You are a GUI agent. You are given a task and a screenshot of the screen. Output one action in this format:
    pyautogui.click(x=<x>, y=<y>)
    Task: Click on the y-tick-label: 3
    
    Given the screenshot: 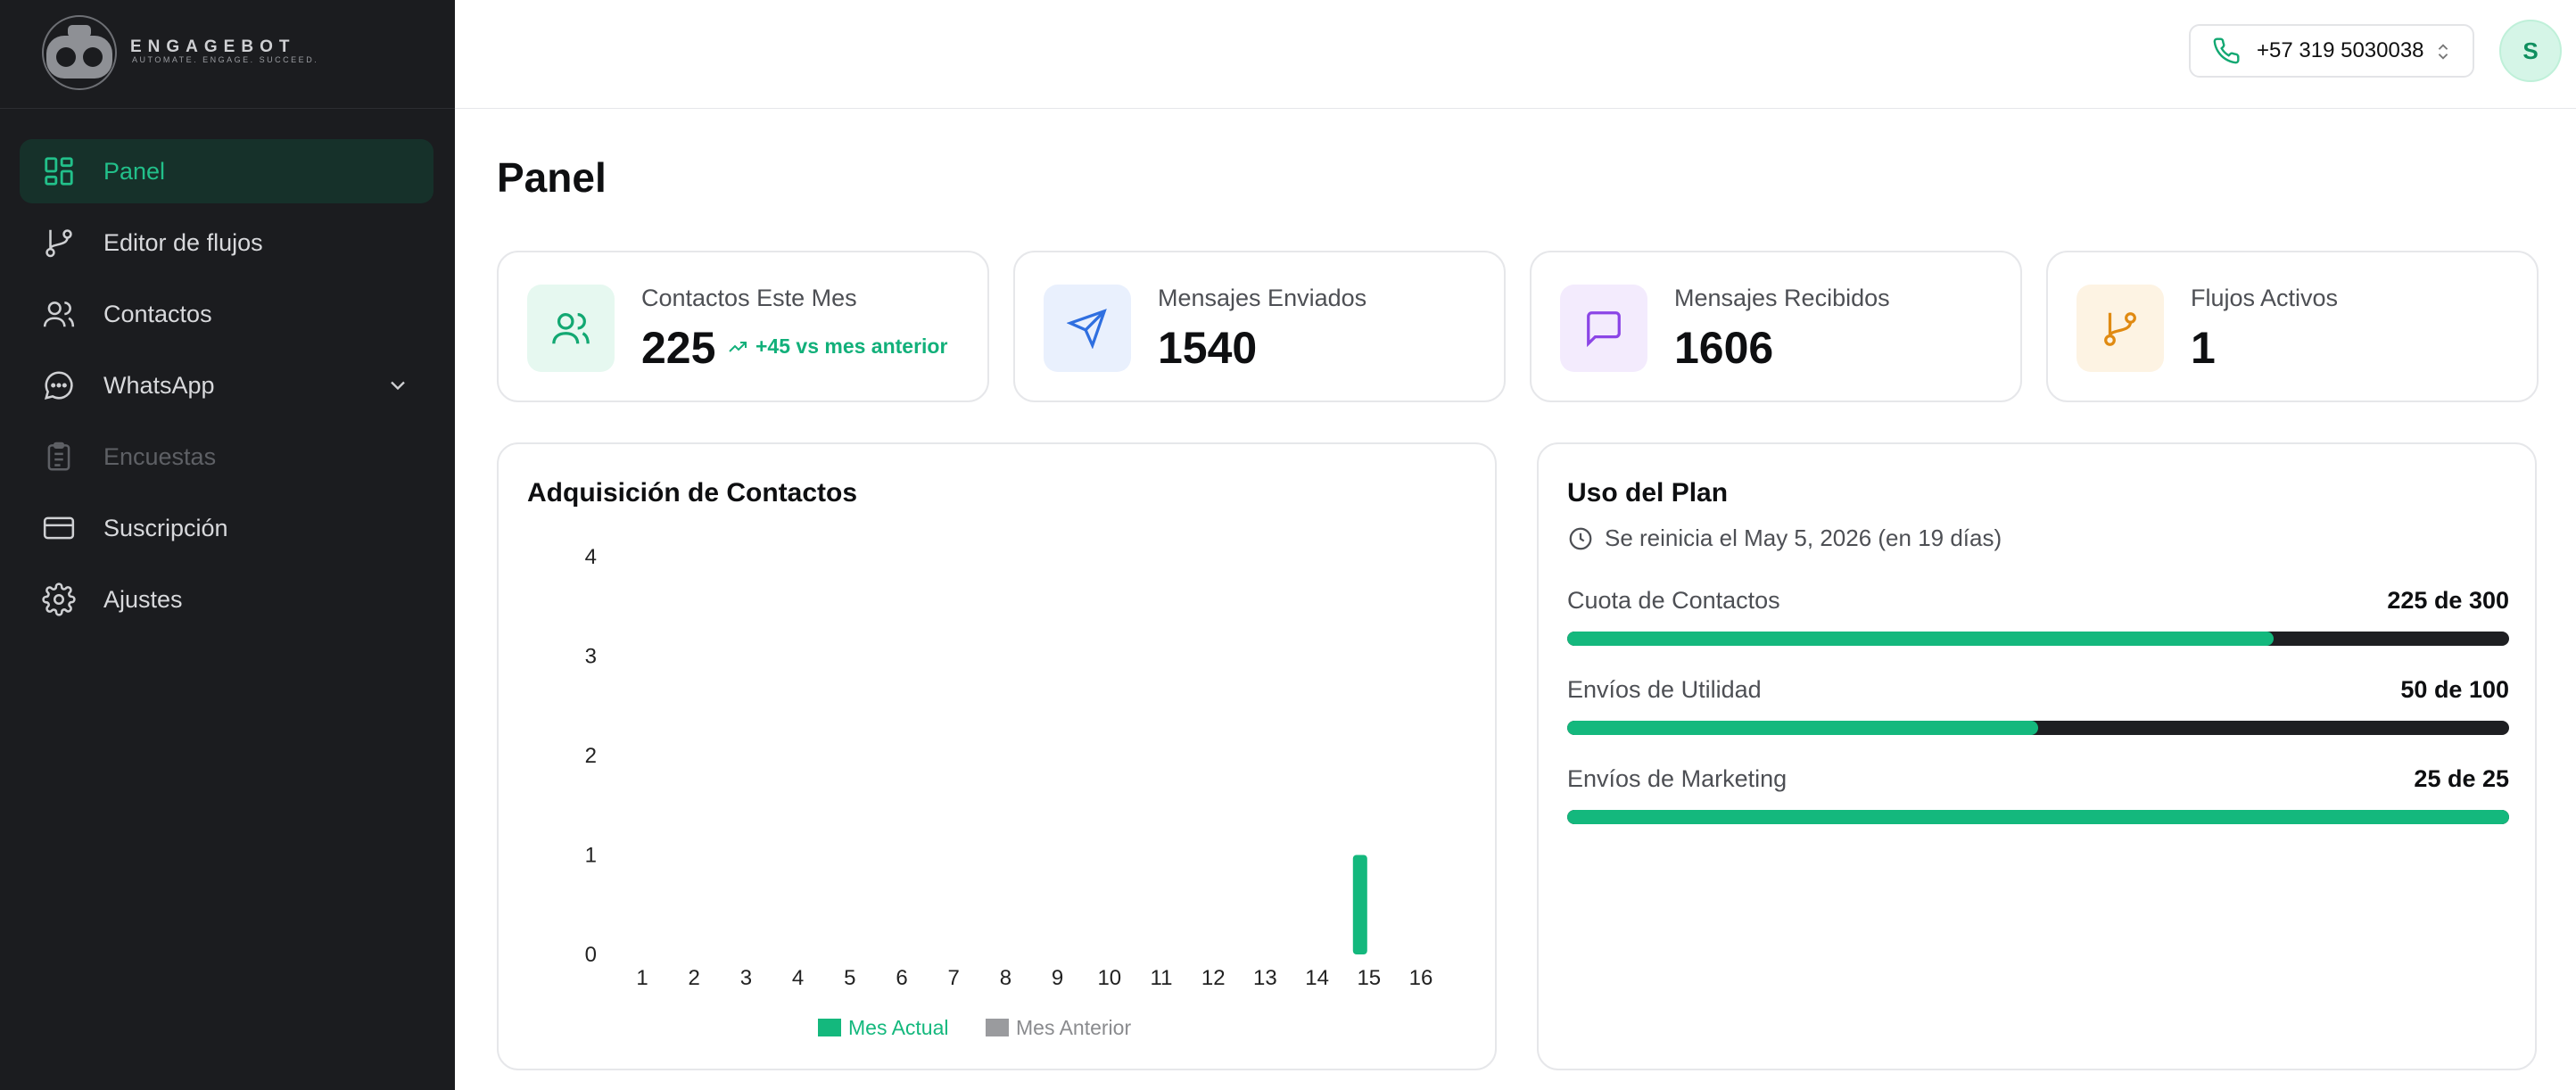 What is the action you would take?
    pyautogui.click(x=591, y=657)
    